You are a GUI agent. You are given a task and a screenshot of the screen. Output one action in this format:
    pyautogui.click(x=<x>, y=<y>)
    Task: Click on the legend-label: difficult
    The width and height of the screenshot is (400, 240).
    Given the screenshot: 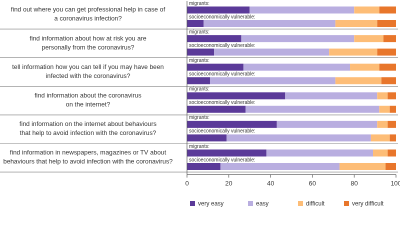 What is the action you would take?
    pyautogui.click(x=315, y=205)
    